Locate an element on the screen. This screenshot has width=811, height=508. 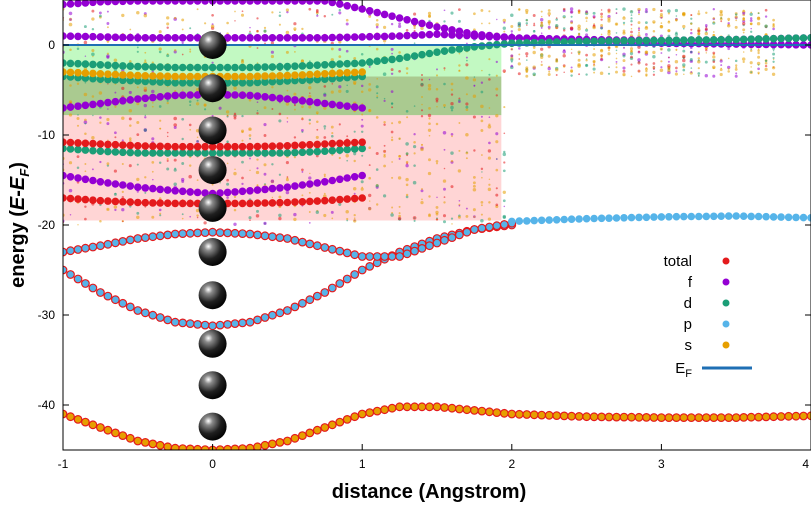
legend-marker-p is located at coordinates (726, 324).